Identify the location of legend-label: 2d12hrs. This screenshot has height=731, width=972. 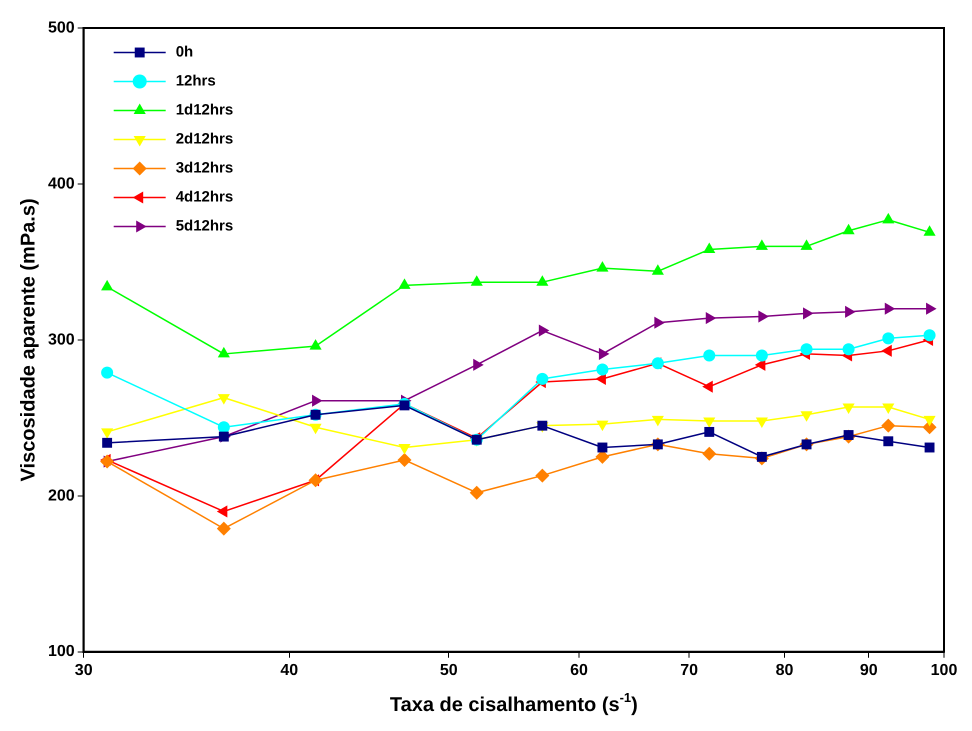
(205, 139).